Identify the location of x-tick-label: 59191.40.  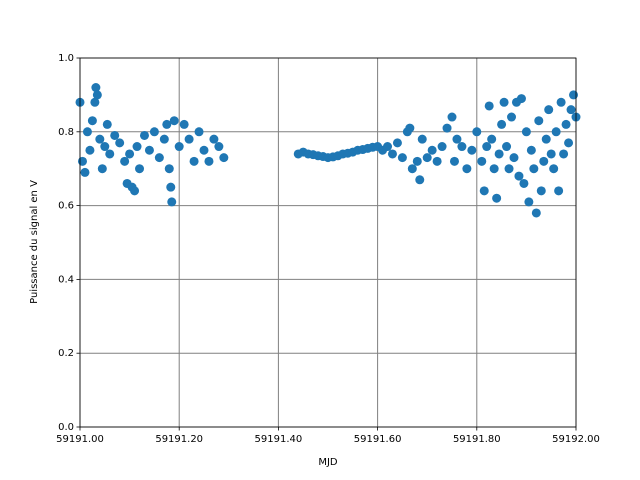
(279, 439).